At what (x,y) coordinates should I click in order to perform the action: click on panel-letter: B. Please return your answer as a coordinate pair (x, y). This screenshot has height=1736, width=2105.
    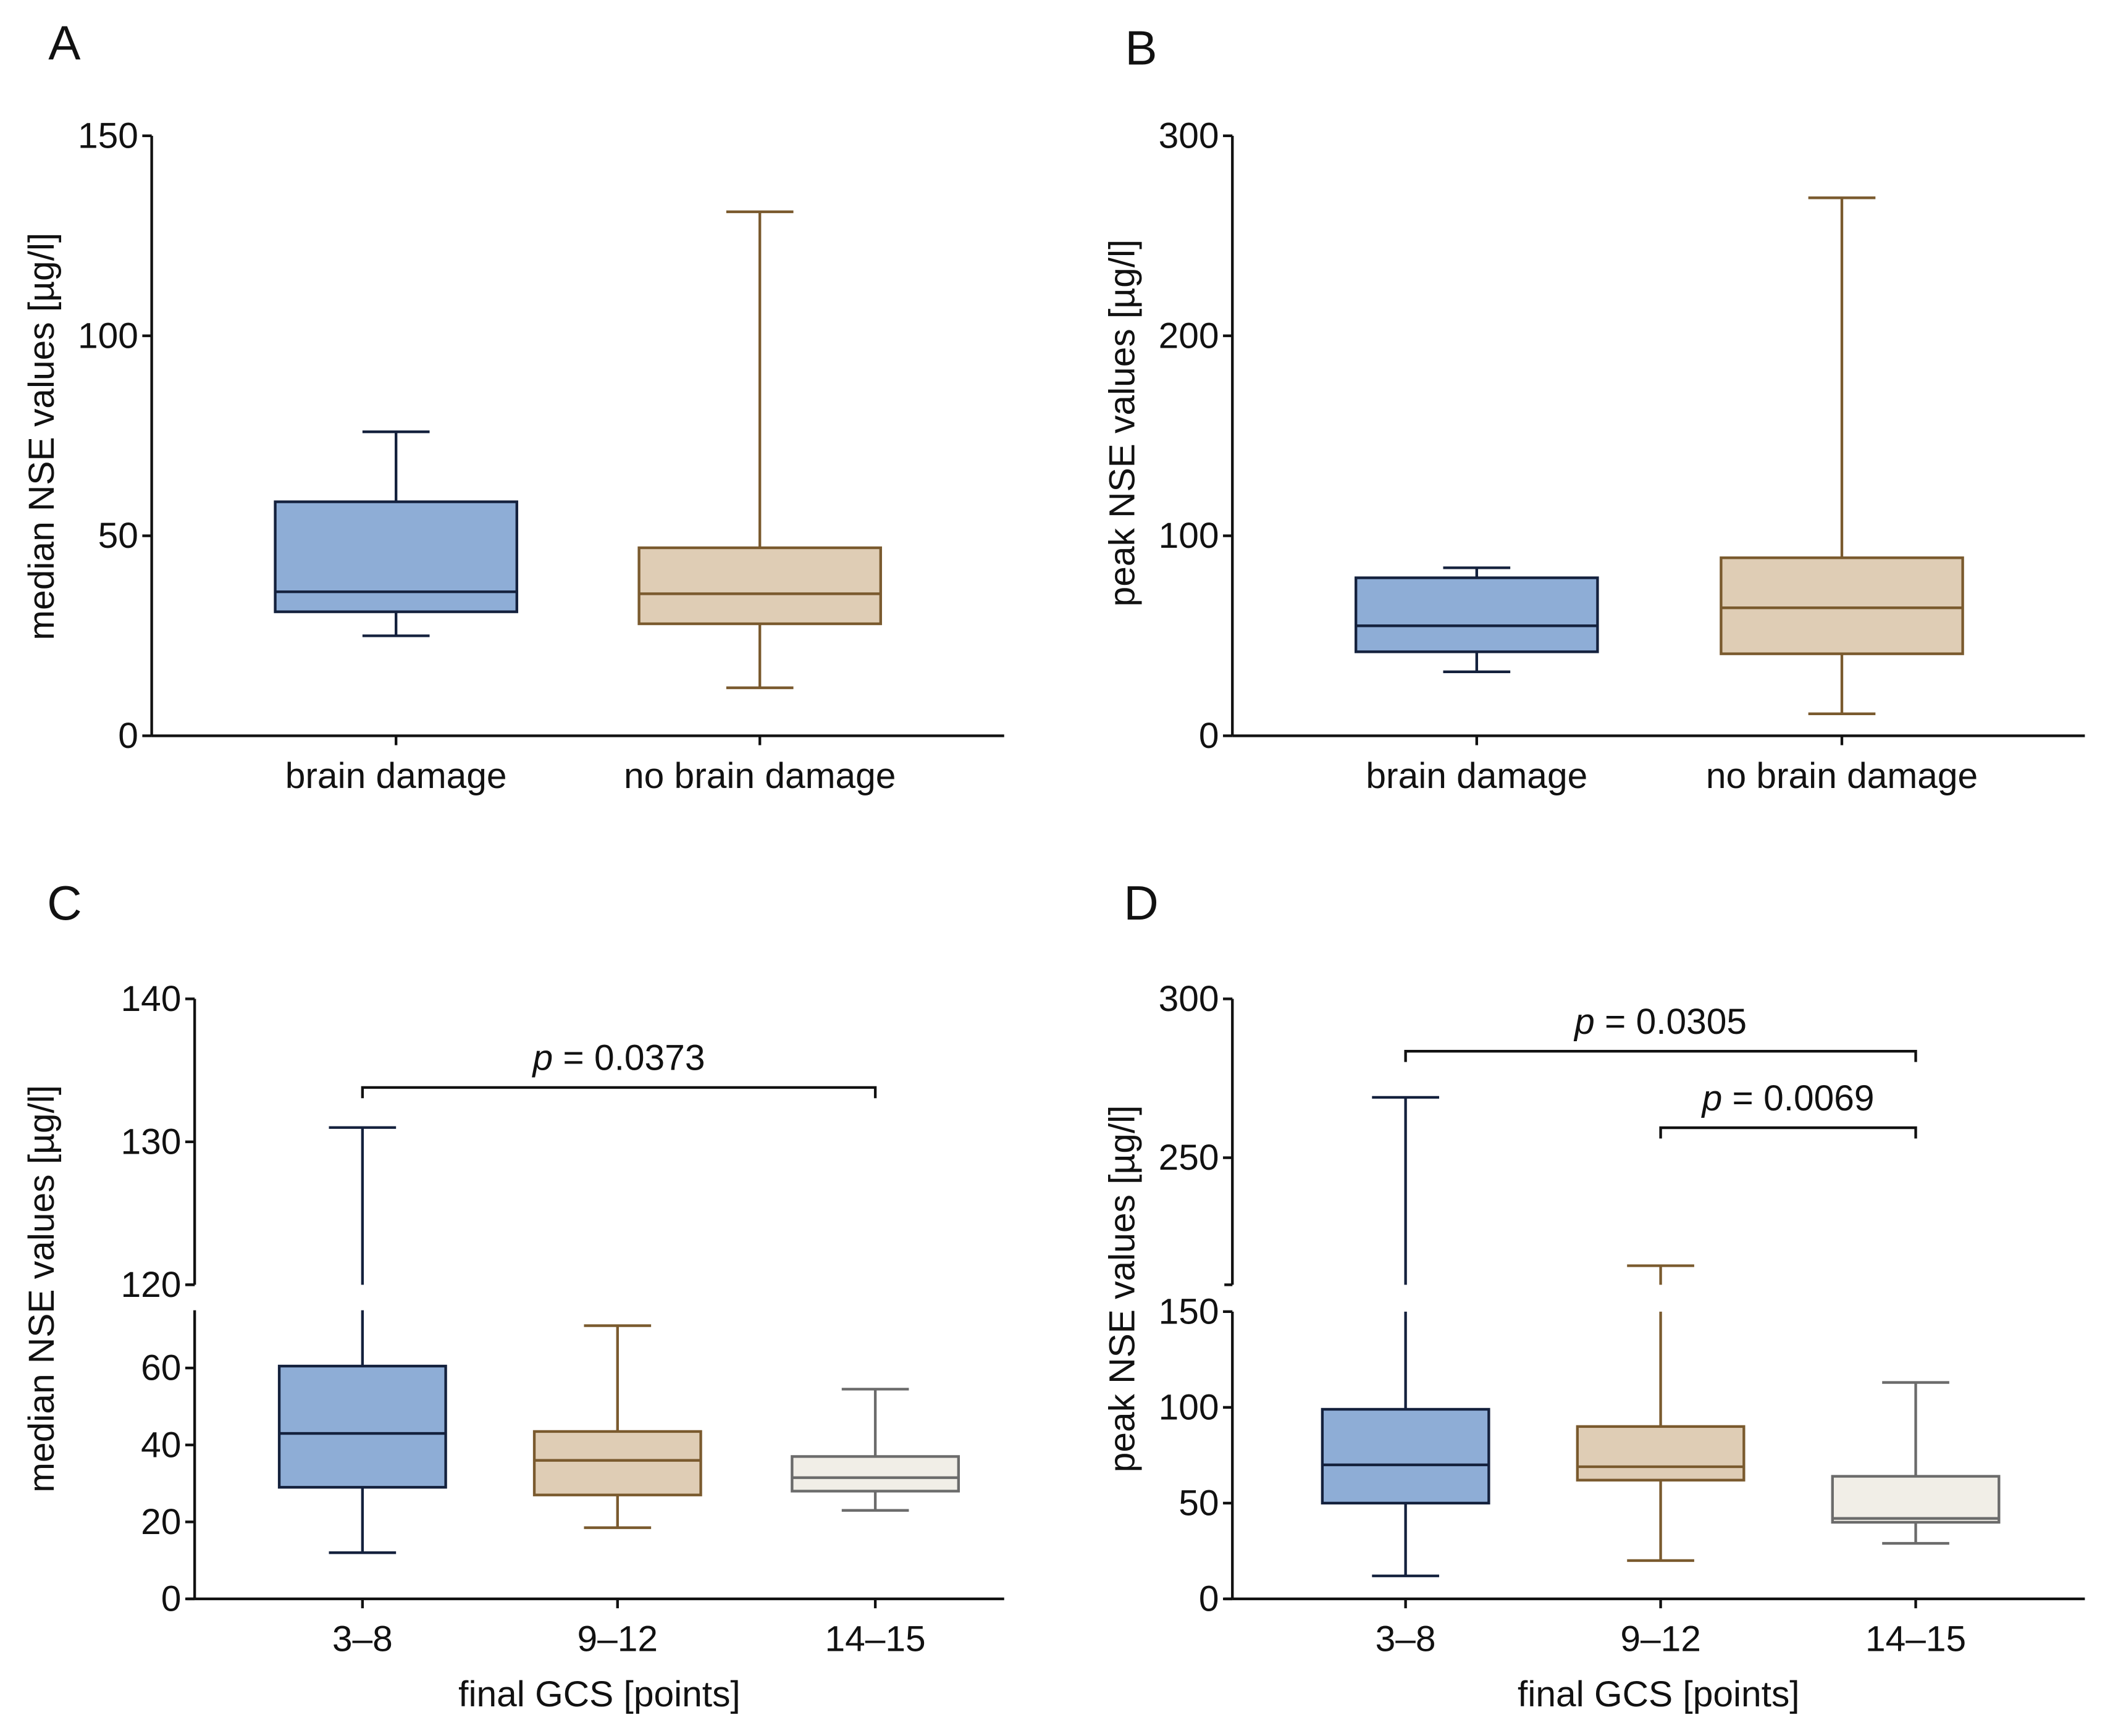
    Looking at the image, I should click on (1141, 48).